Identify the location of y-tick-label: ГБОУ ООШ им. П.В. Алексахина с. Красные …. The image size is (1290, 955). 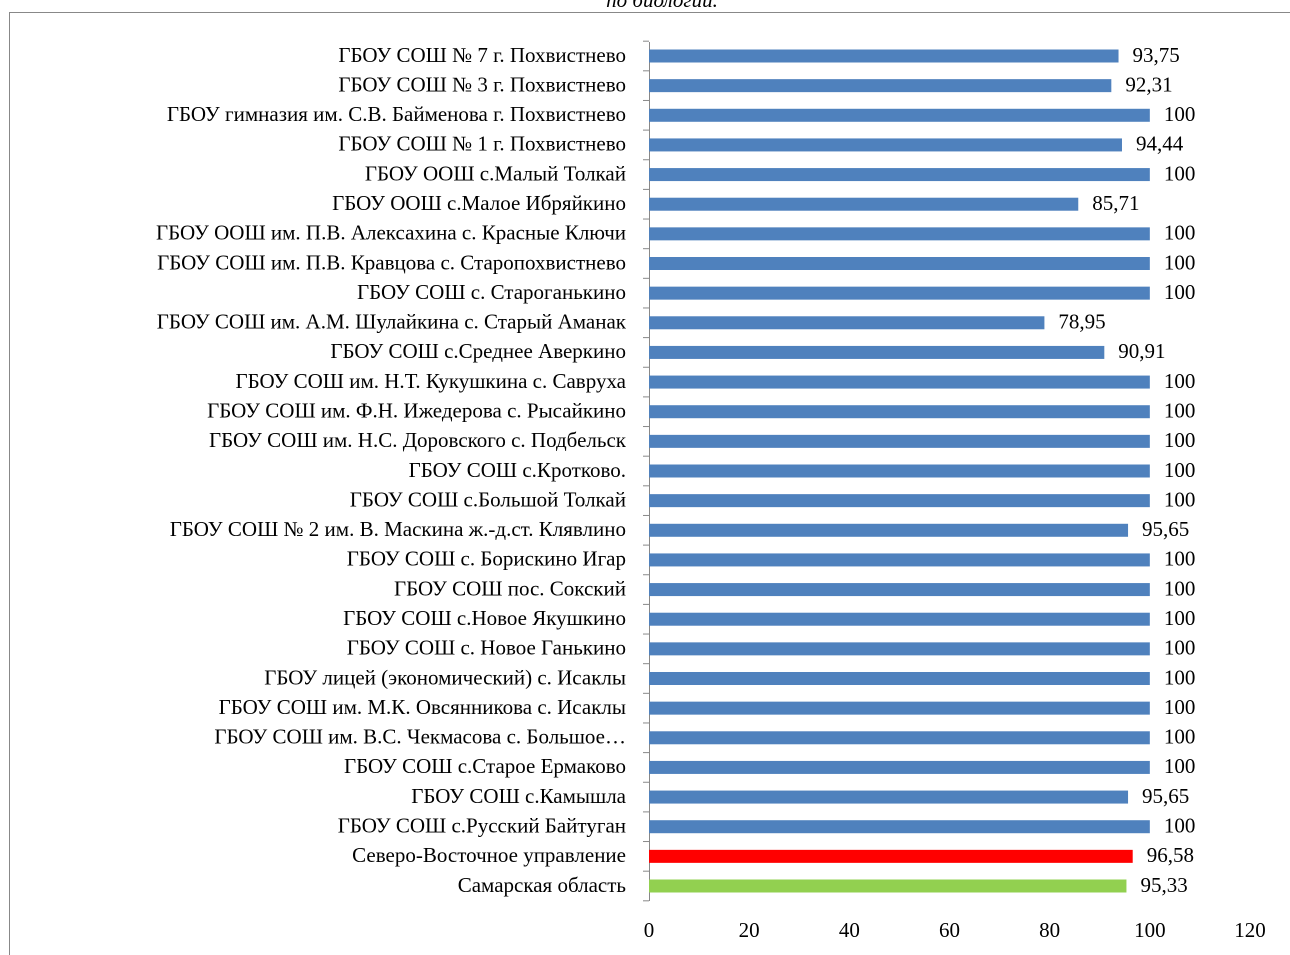
(391, 233).